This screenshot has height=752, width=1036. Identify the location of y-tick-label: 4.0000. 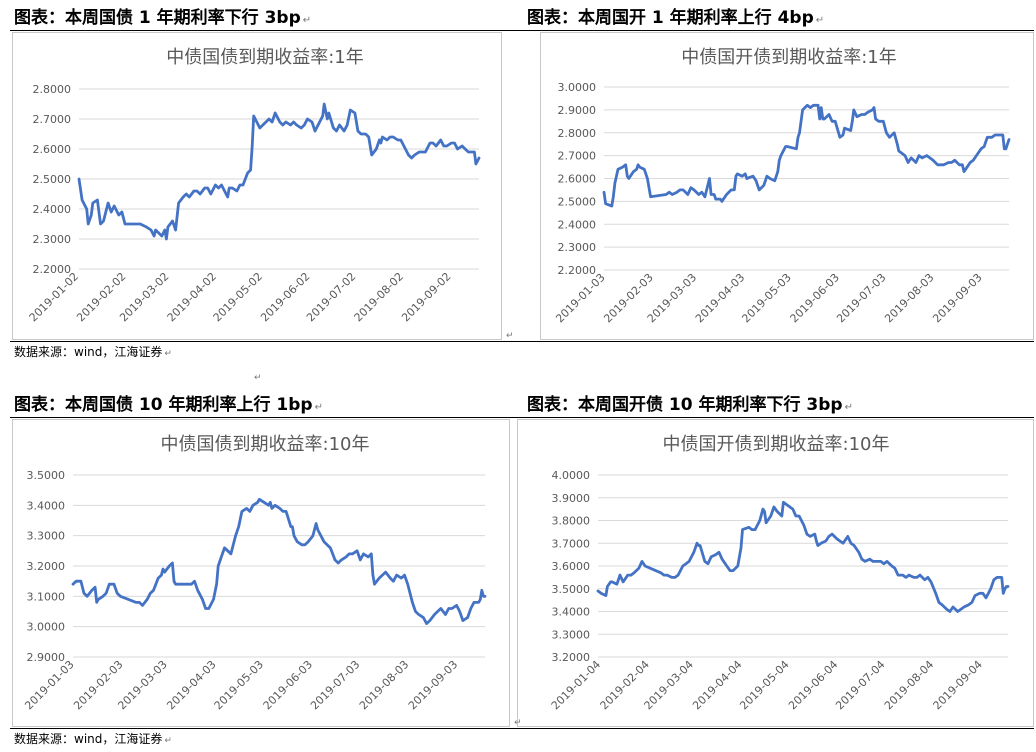
(571, 475).